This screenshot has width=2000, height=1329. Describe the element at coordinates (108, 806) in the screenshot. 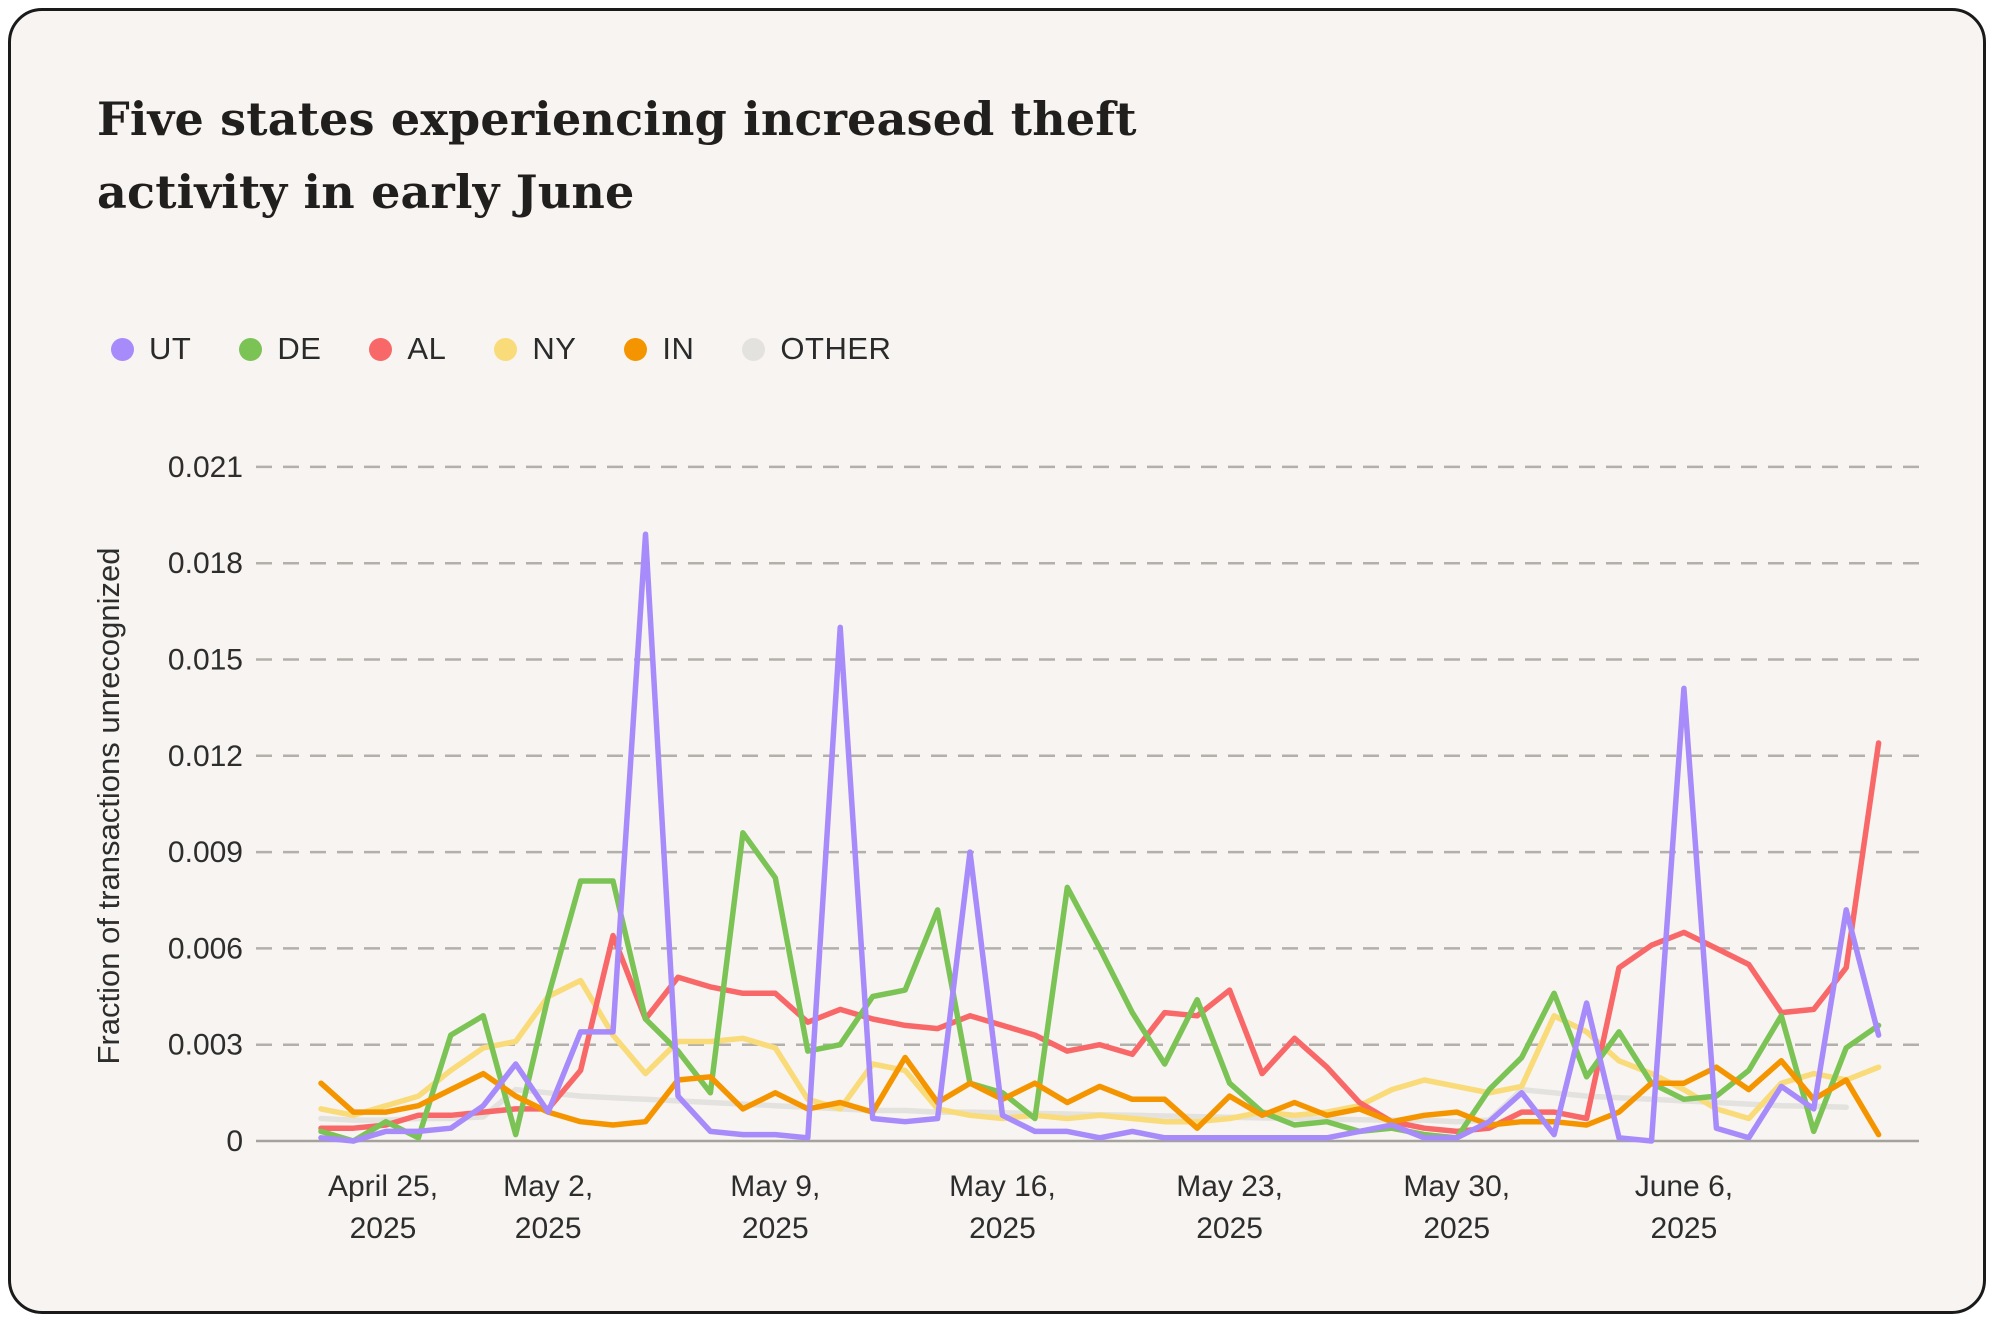

I see `y-axis-title: Fraction of transactions unrecognized` at that location.